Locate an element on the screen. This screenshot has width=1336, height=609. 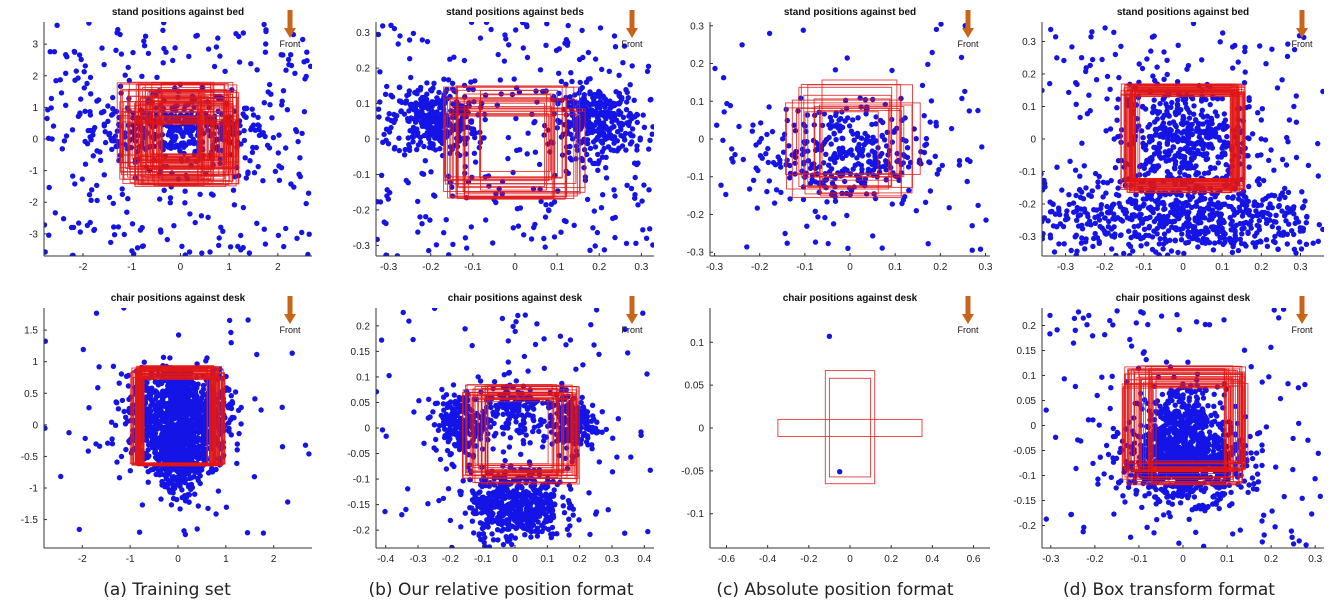
chart-title: stand positions against bed is located at coordinates (1183, 12).